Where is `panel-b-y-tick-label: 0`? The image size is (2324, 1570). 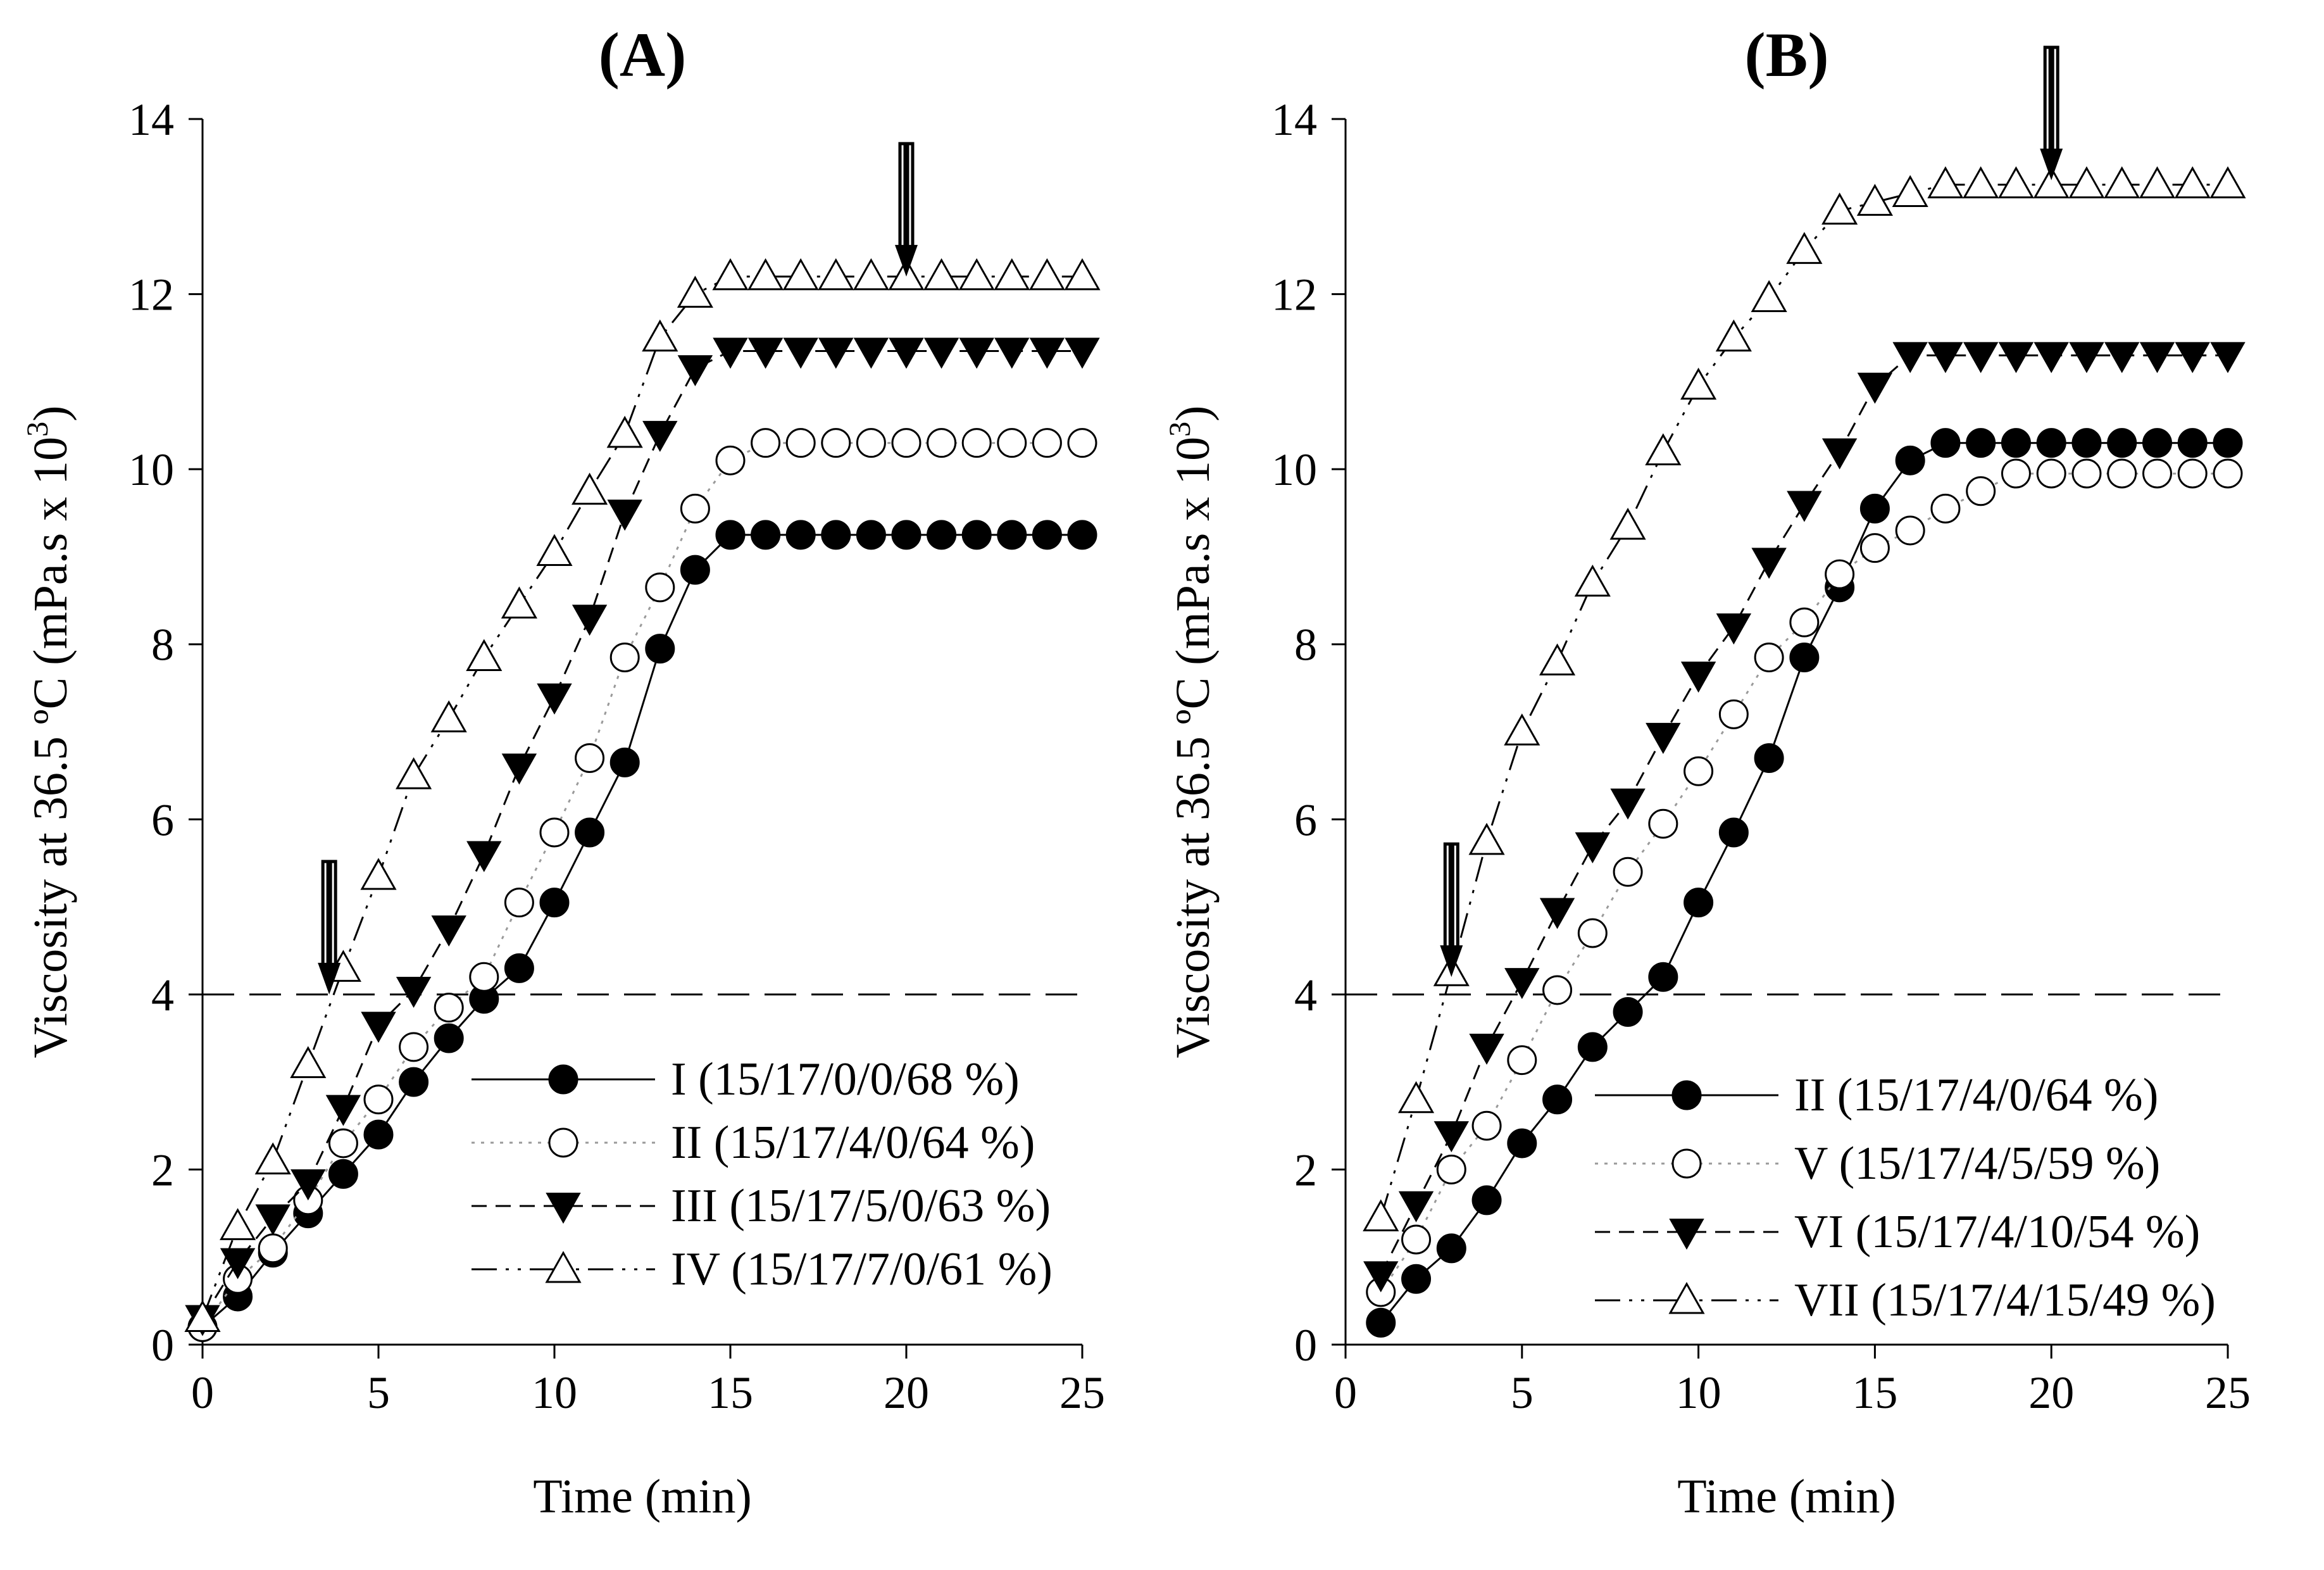 panel-b-y-tick-label: 0 is located at coordinates (1305, 1345).